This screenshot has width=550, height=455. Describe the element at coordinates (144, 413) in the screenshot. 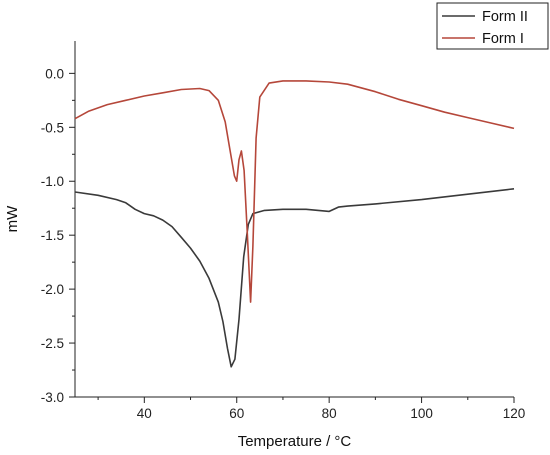

I see `x-tick-label: 40` at that location.